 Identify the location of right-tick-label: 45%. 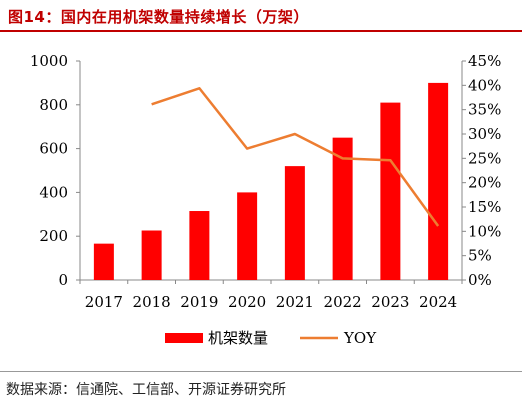
(484, 61).